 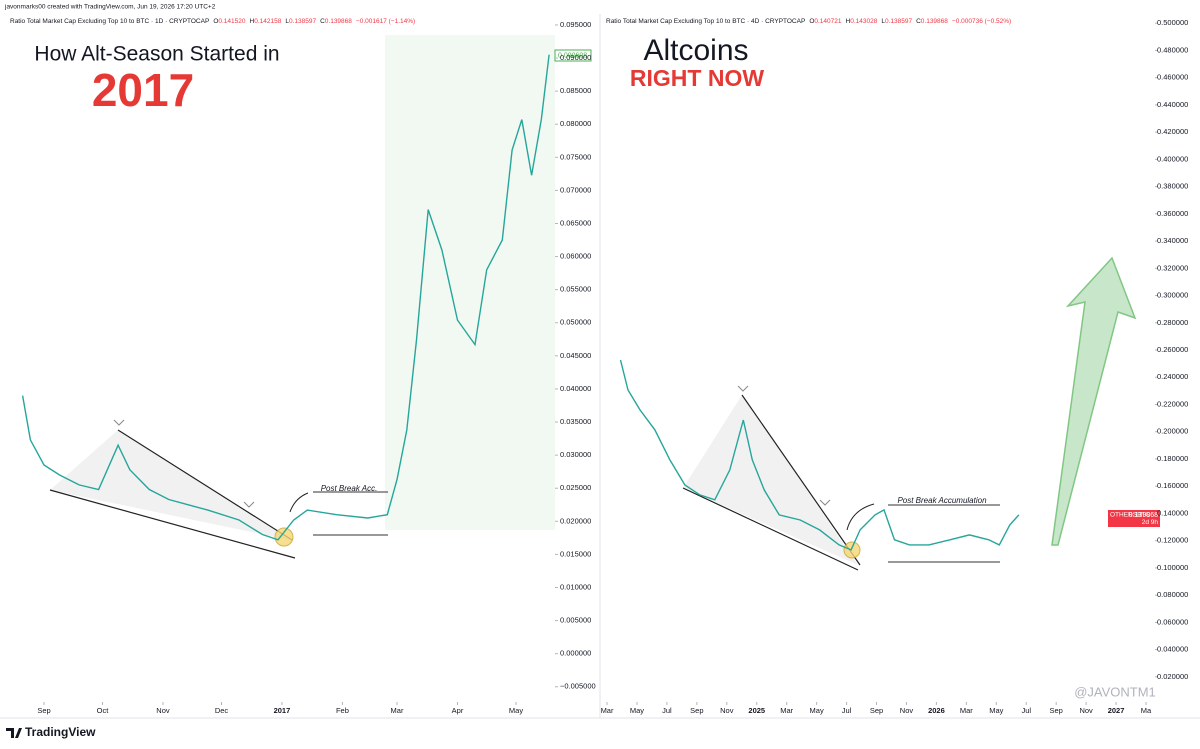 I want to click on chart-subtitle: 2017, so click(x=143, y=90).